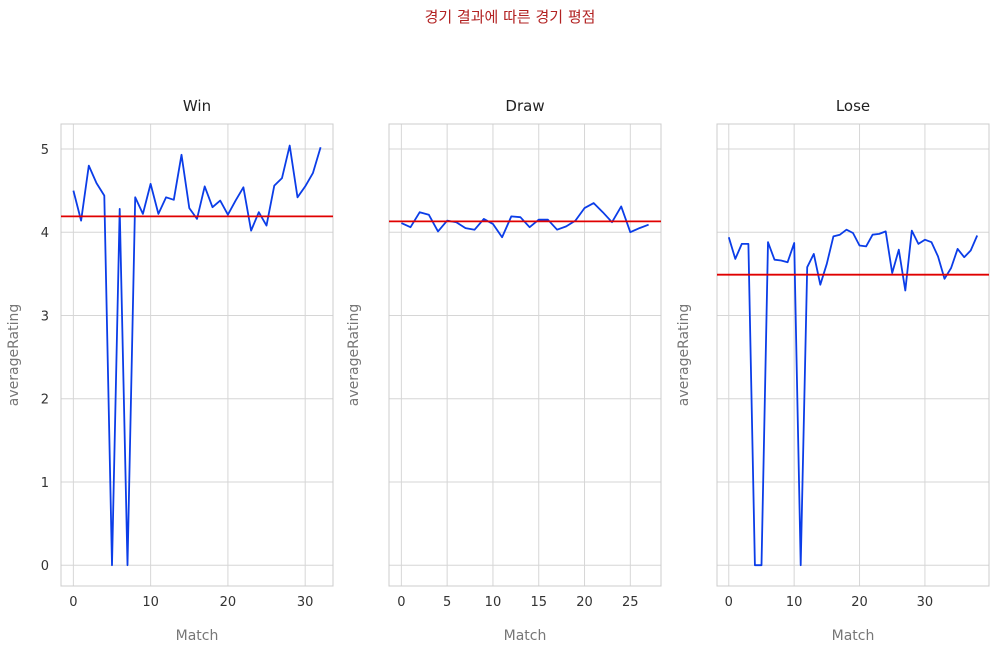 The width and height of the screenshot is (999, 652). What do you see at coordinates (197, 106) in the screenshot?
I see `subplot-title: Win` at bounding box center [197, 106].